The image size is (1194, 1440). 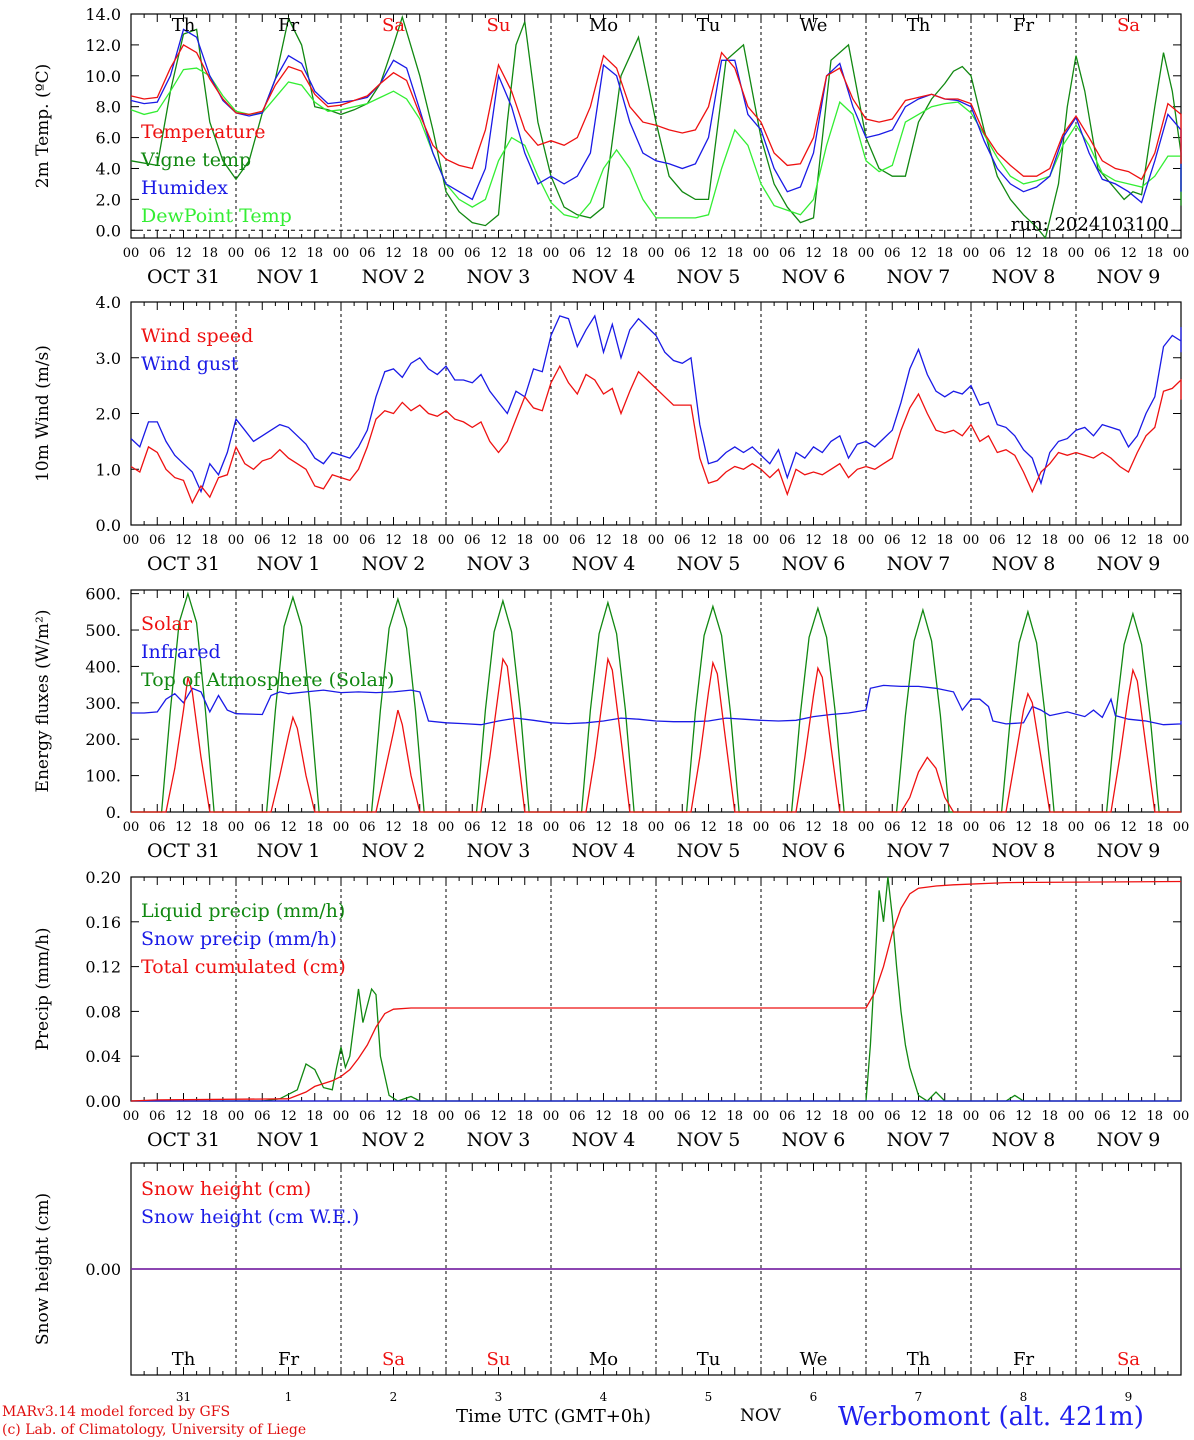 I want to click on y-tick-label: 0.00, so click(x=103, y=1101).